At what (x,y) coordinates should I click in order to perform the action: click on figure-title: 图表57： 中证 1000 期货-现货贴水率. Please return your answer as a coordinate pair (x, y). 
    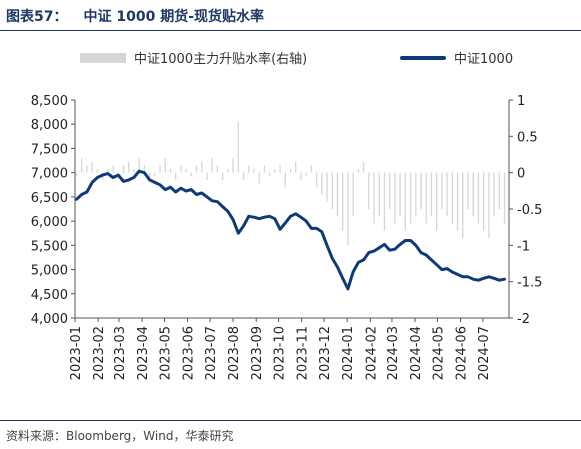
    Looking at the image, I should click on (135, 16).